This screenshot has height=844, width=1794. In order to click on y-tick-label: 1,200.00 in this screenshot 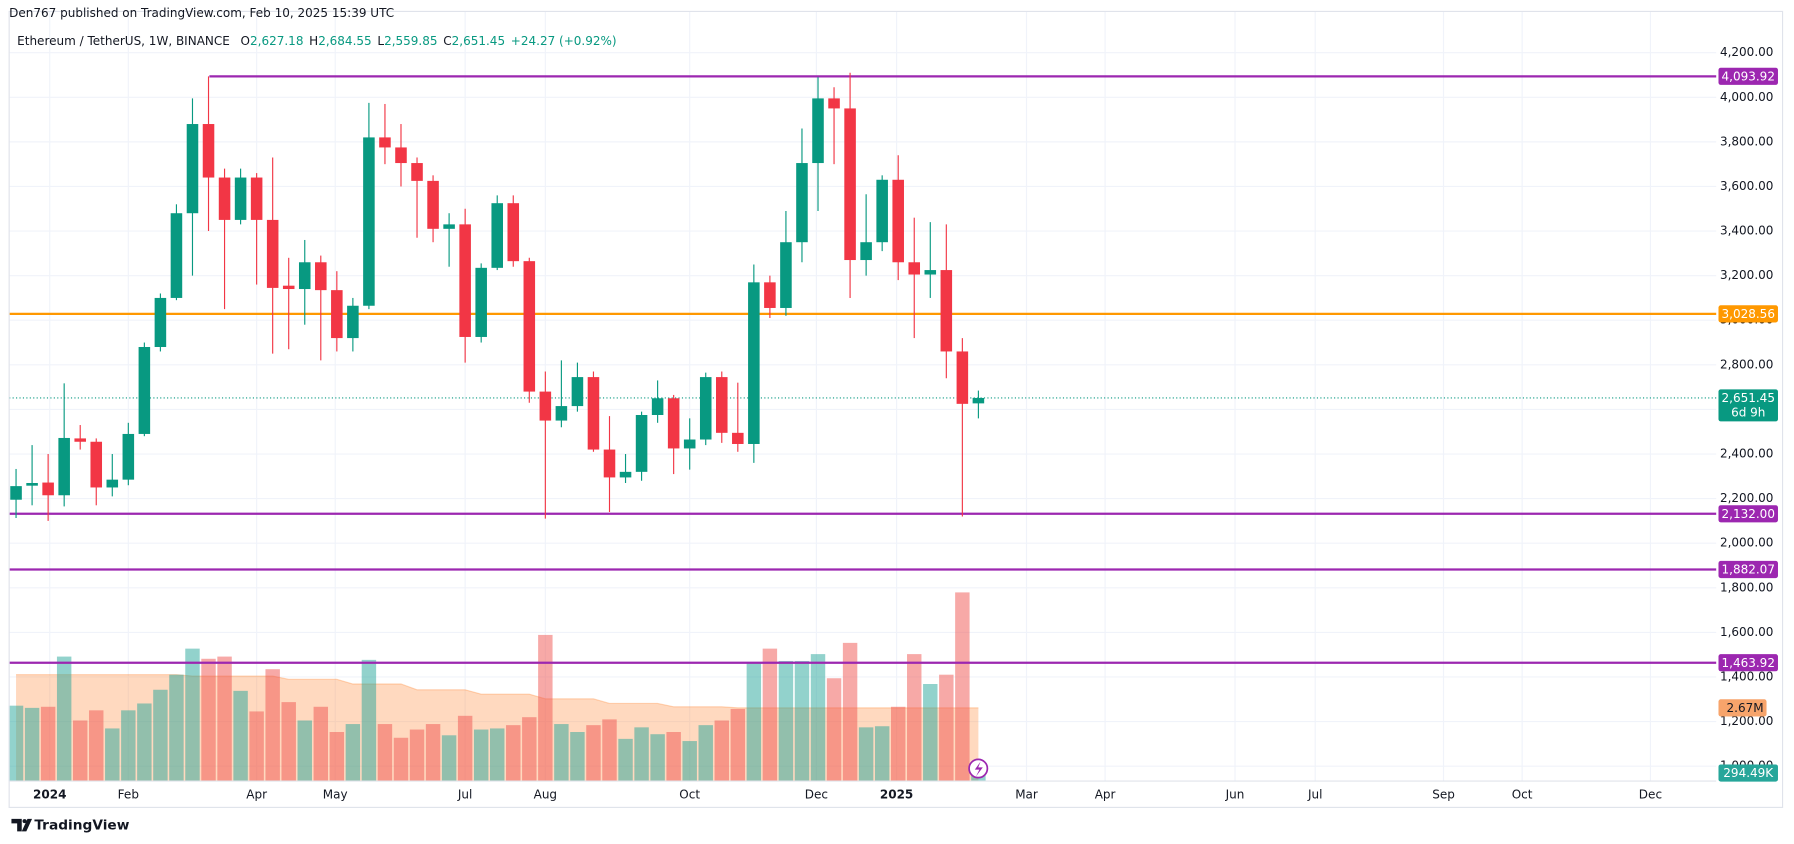, I will do `click(1746, 721)`.